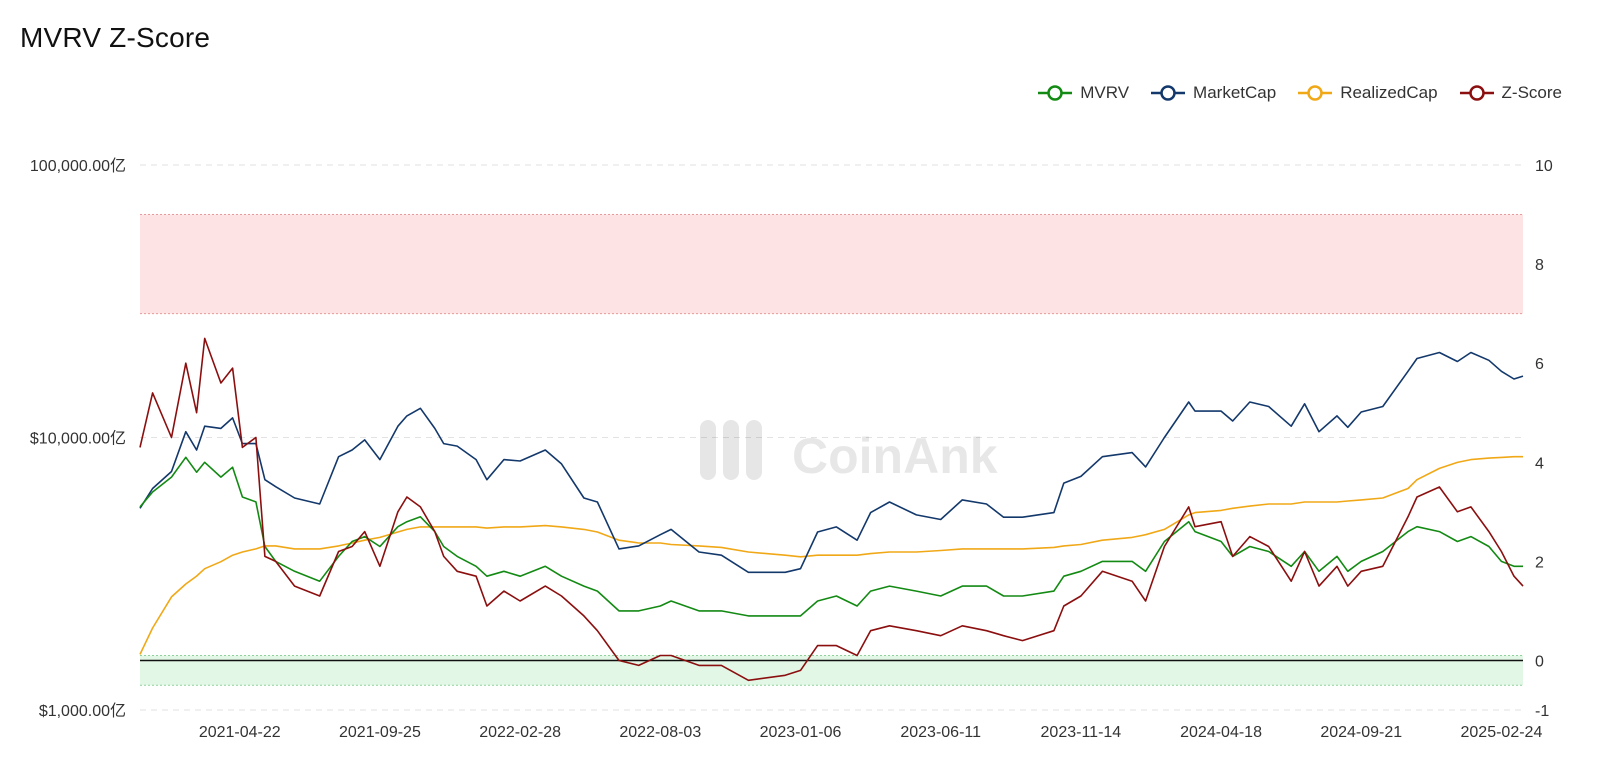 The image size is (1600, 766). Describe the element at coordinates (1539, 562) in the screenshot. I see `y-right-tick-label: 2` at that location.